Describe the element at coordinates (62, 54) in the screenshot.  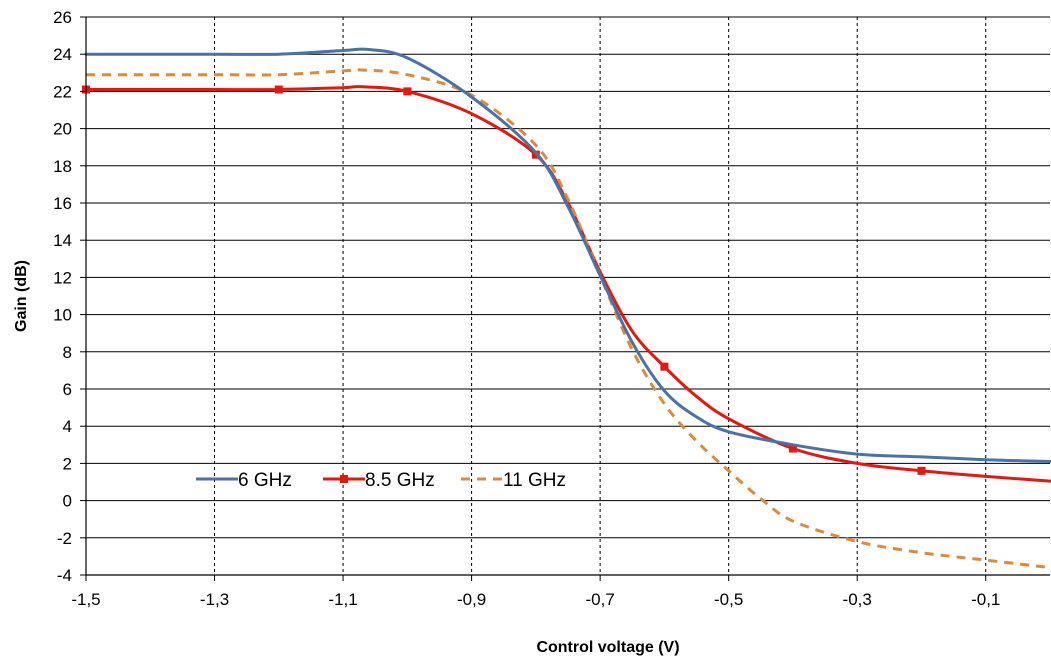
I see `y-tick-label: 24` at that location.